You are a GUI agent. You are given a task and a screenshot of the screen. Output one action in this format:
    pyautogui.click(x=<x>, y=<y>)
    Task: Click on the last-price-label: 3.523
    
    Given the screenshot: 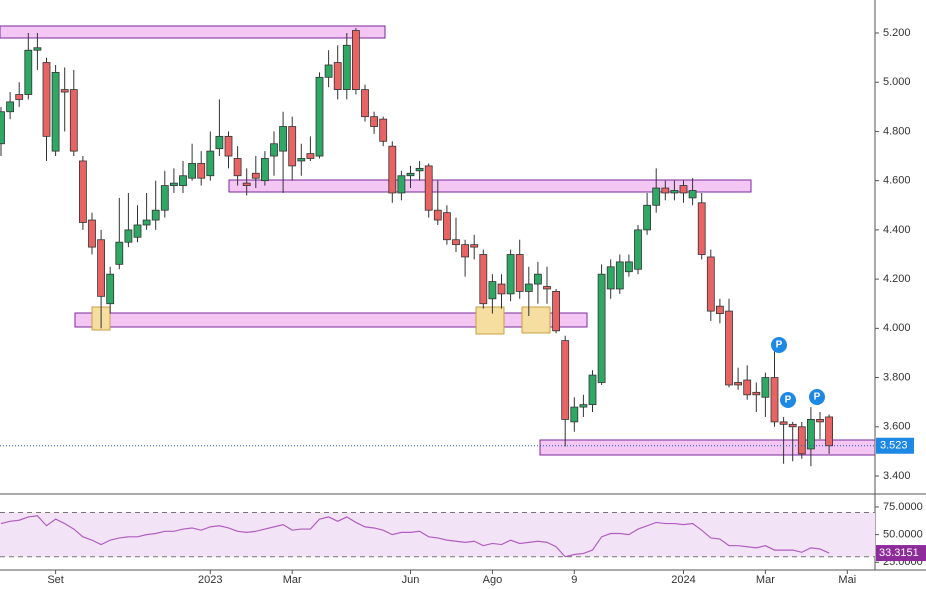 What is the action you would take?
    pyautogui.click(x=894, y=446)
    